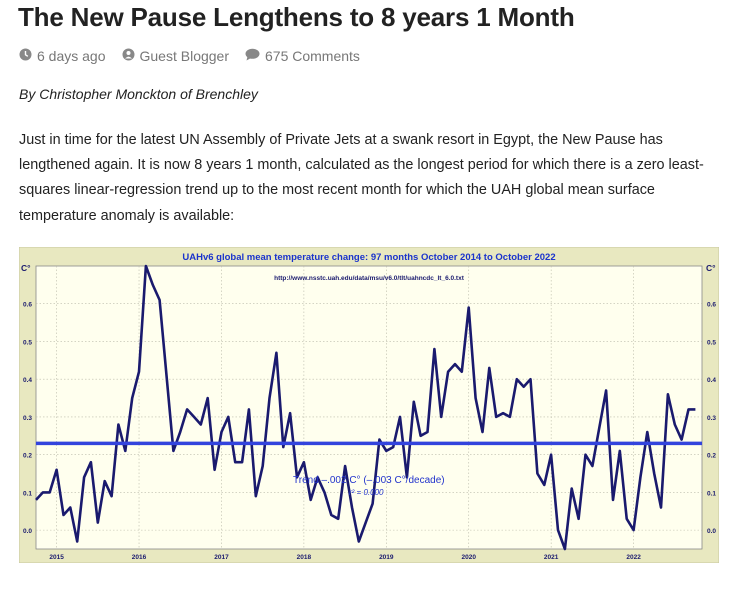  What do you see at coordinates (551, 557) in the screenshot?
I see `x-tick-label: 2021` at bounding box center [551, 557].